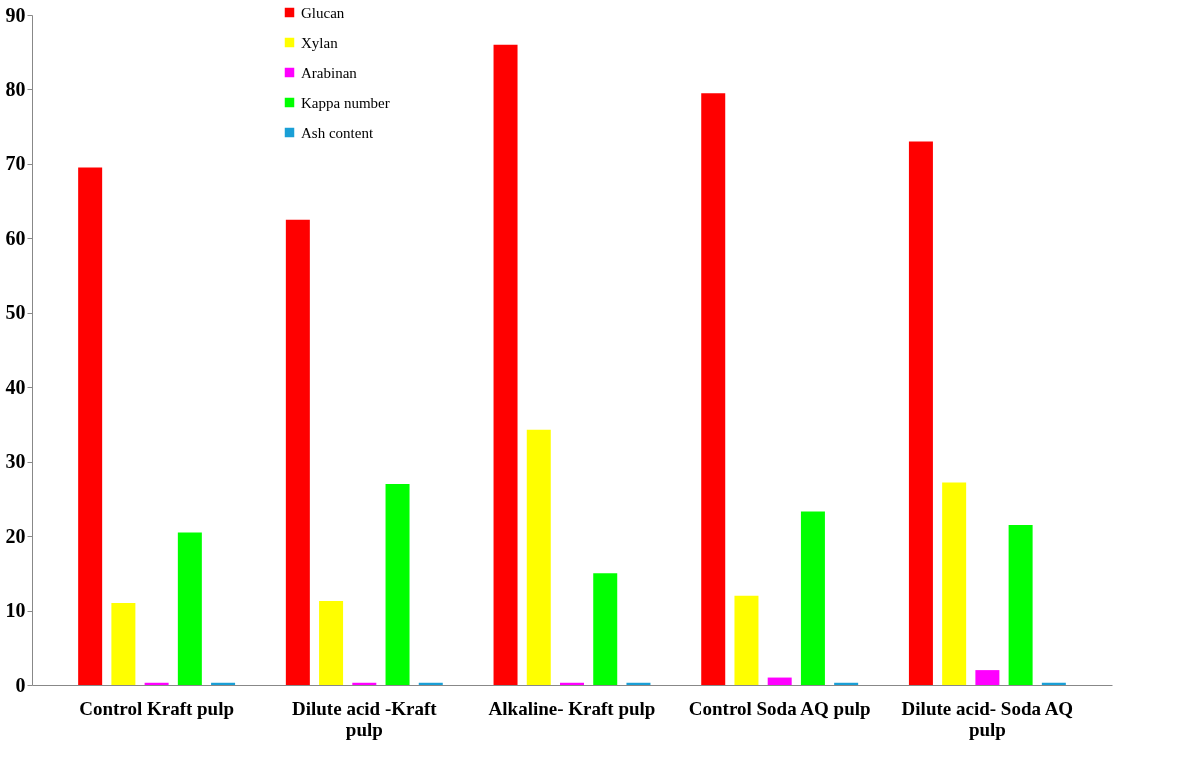 The height and width of the screenshot is (781, 1181). What do you see at coordinates (779, 708) in the screenshot?
I see `x-tick-label: Control Soda AQ pulp` at bounding box center [779, 708].